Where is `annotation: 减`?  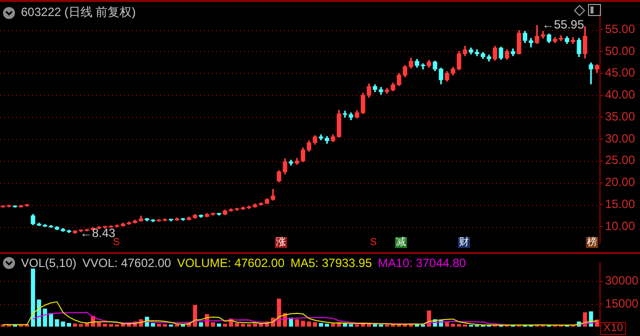
annotation: 减 is located at coordinates (401, 242).